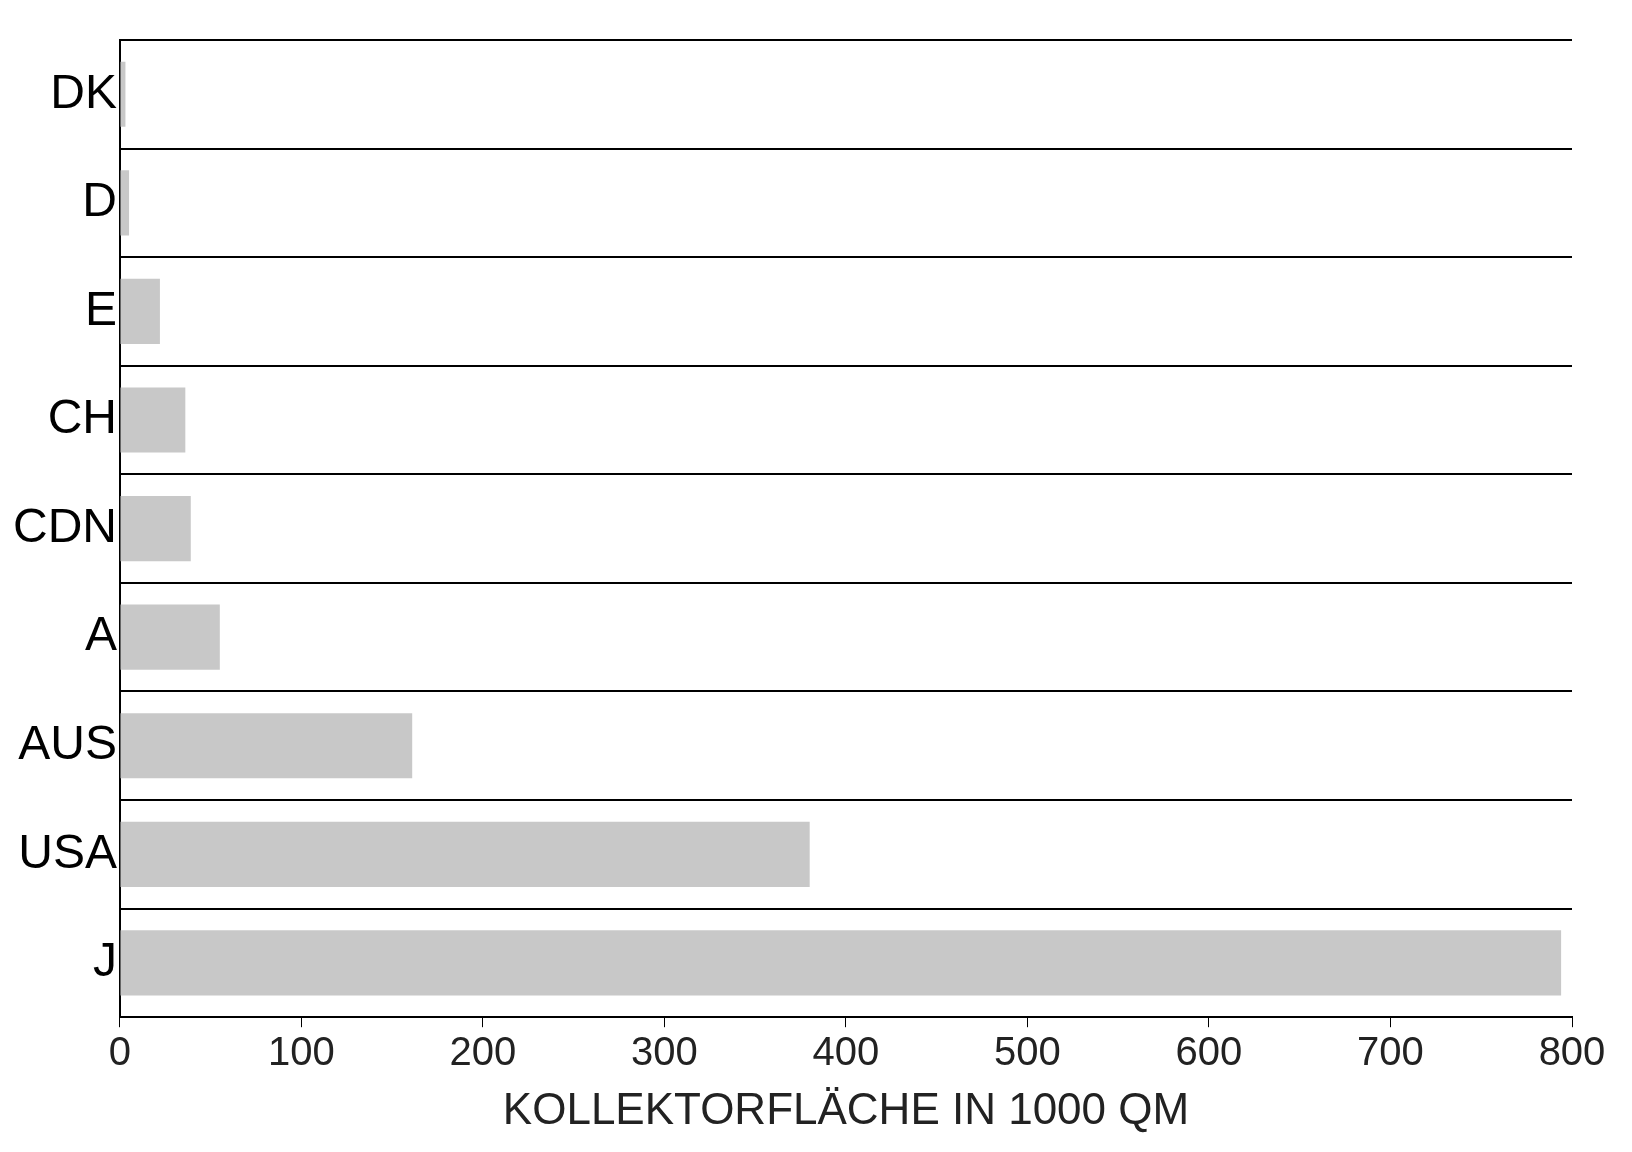  I want to click on x-tick-label: 500, so click(1027, 1051).